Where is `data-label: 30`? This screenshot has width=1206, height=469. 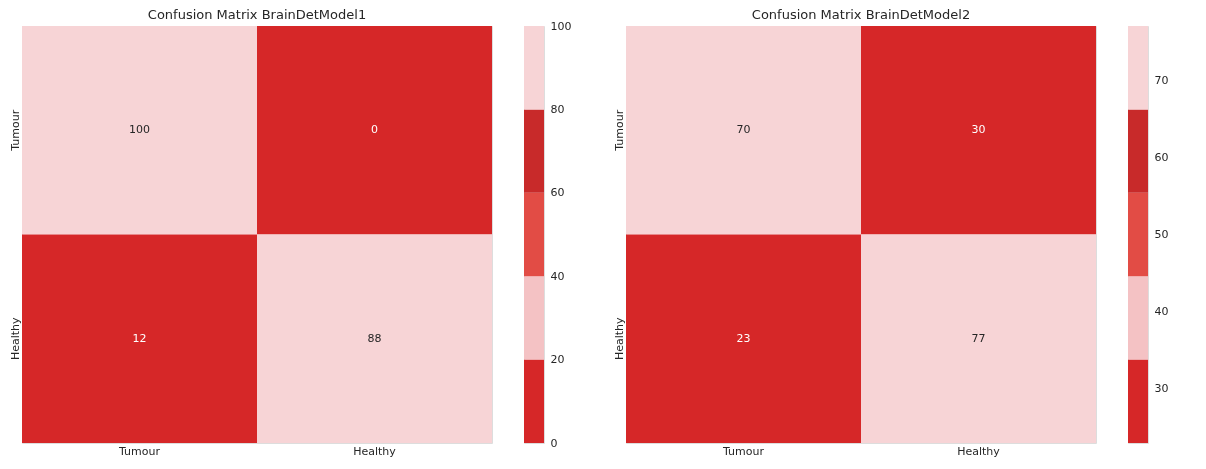
data-label: 30 is located at coordinates (978, 130).